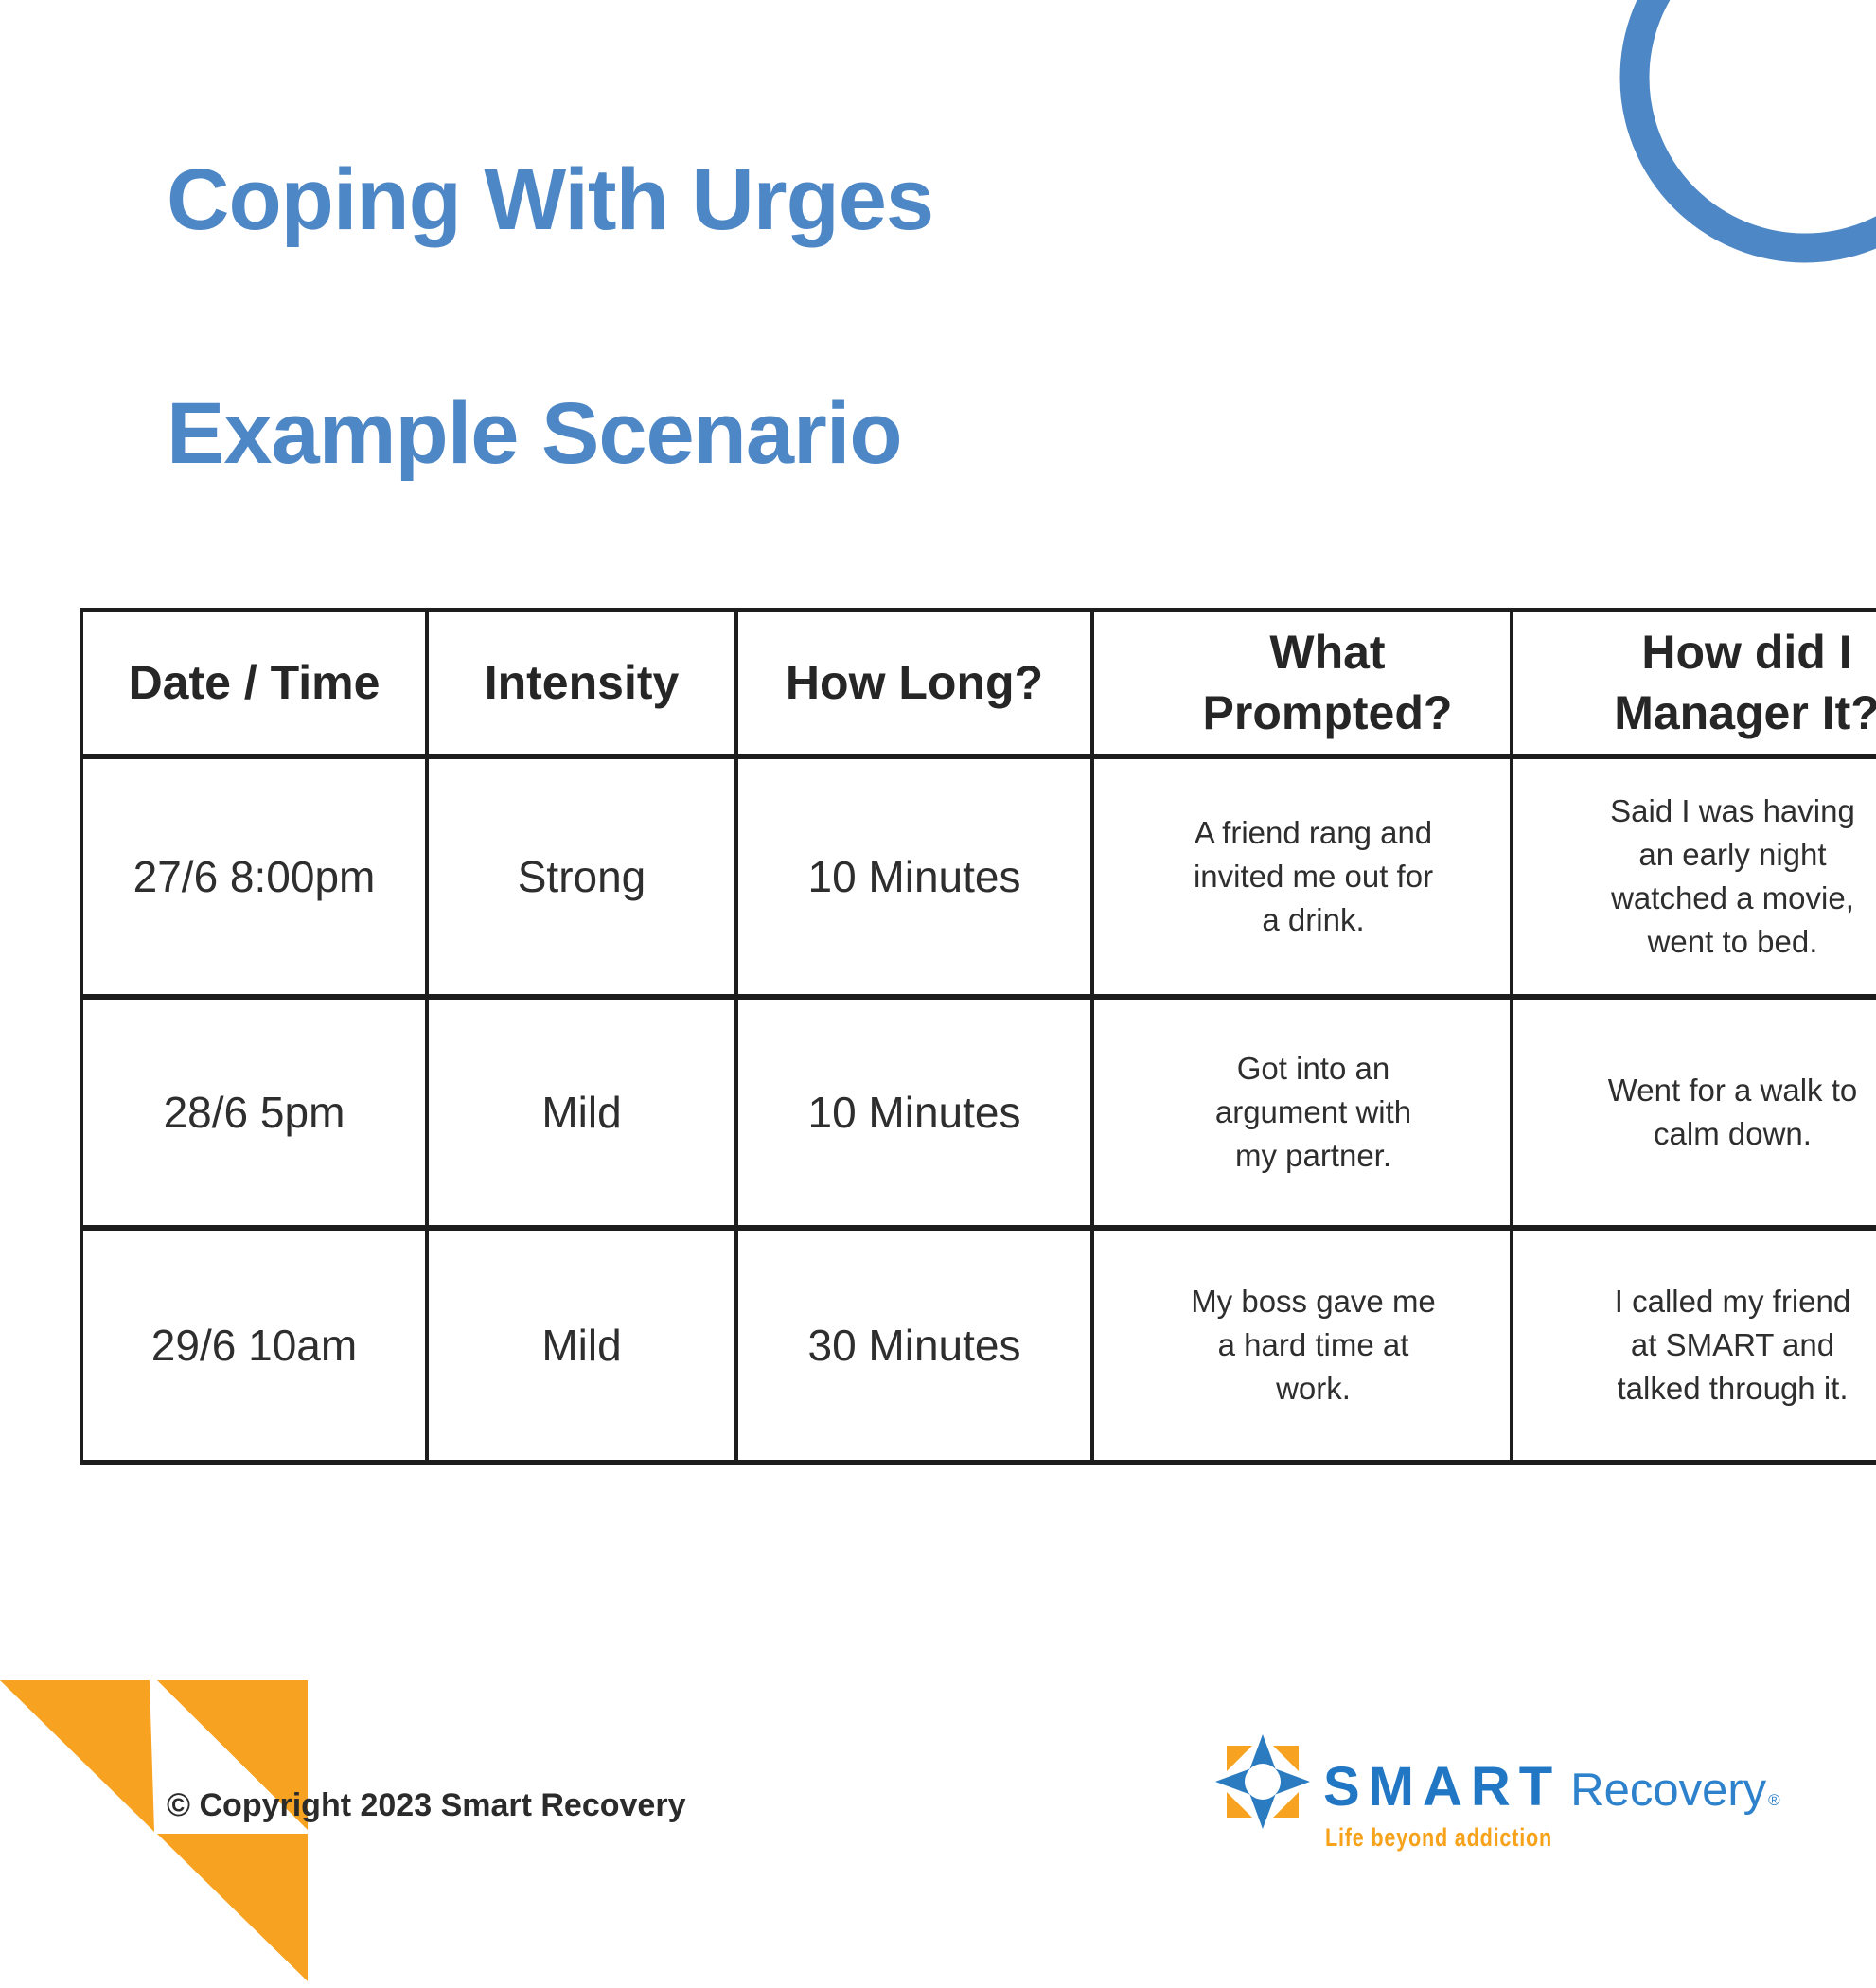 The width and height of the screenshot is (1876, 1988). I want to click on cell-intensity: Strong, so click(581, 876).